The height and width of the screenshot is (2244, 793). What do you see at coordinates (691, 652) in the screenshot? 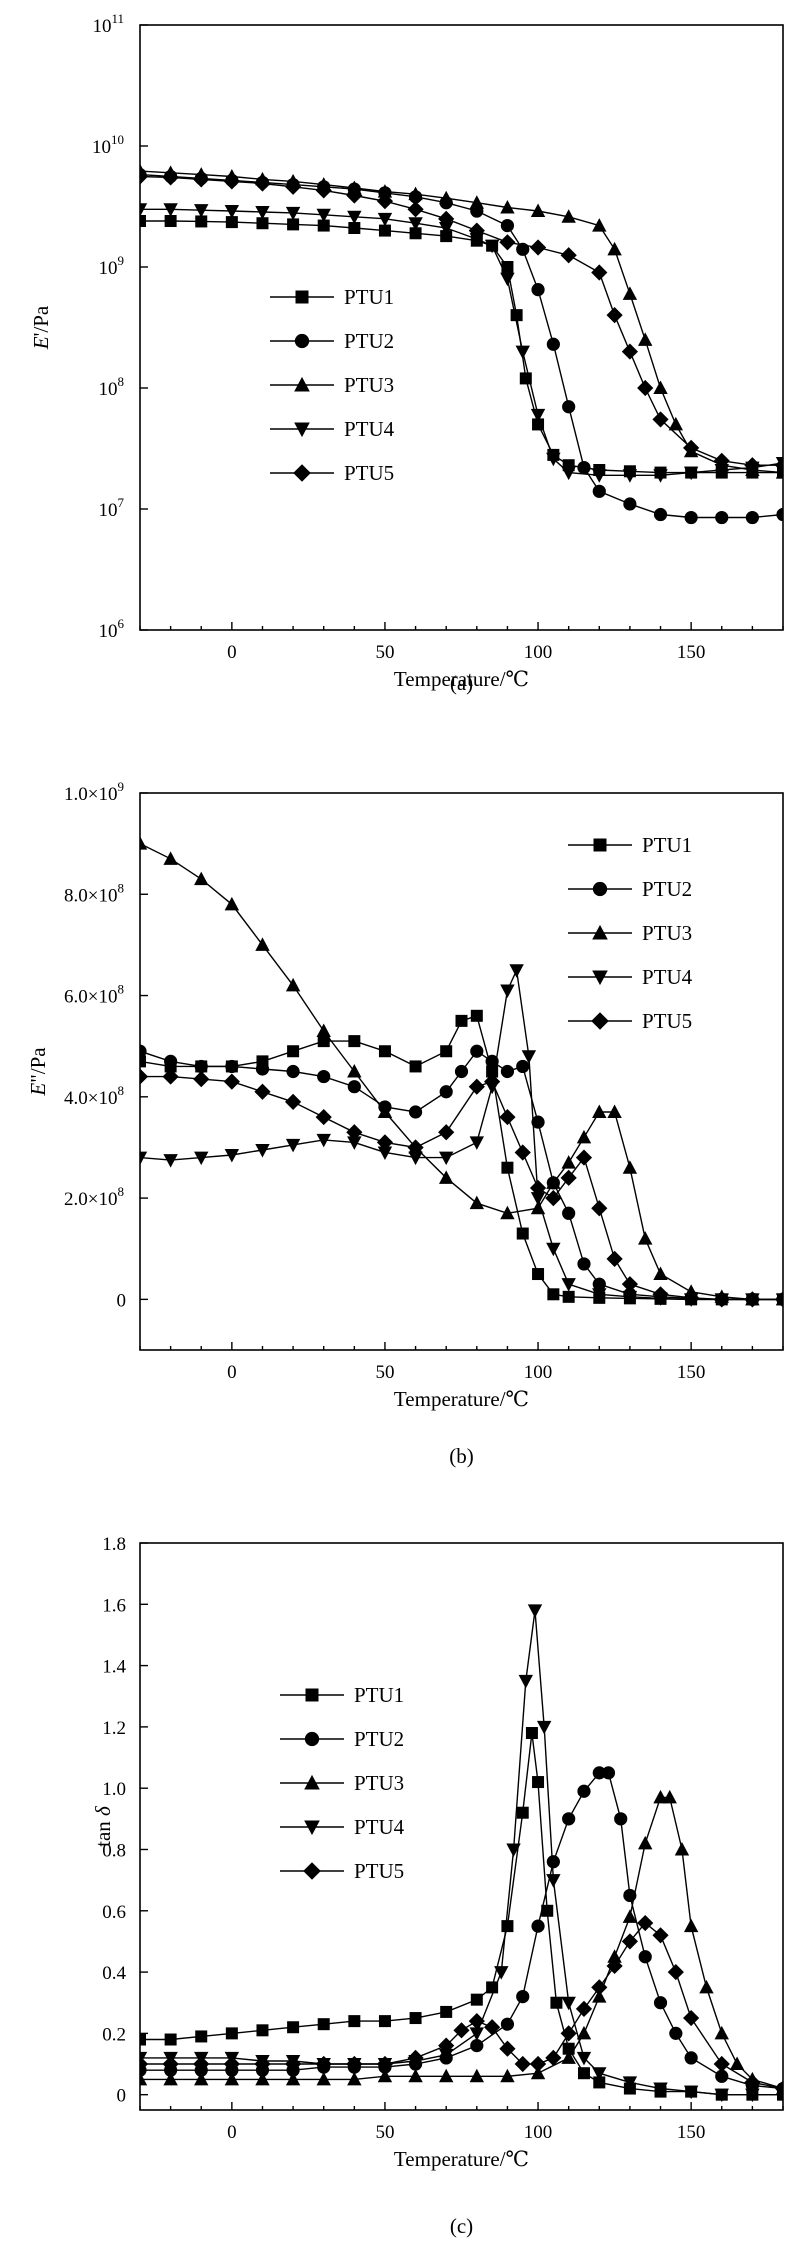
I see `x-tick-label: 150` at bounding box center [691, 652].